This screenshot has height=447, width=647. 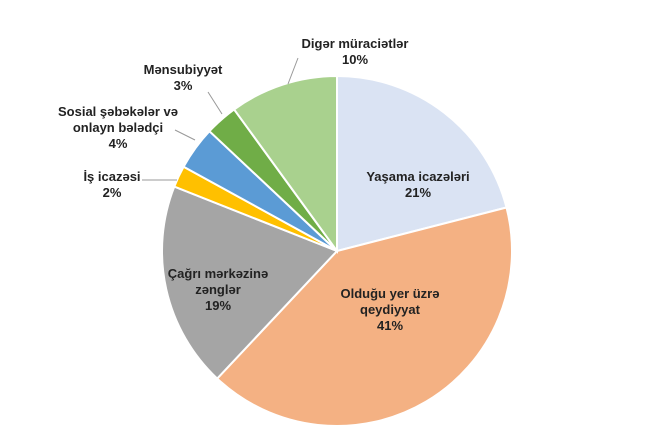 I want to click on slice-label: Sosial şəbəkələr və onlayn bələdçi 4%, so click(x=118, y=128).